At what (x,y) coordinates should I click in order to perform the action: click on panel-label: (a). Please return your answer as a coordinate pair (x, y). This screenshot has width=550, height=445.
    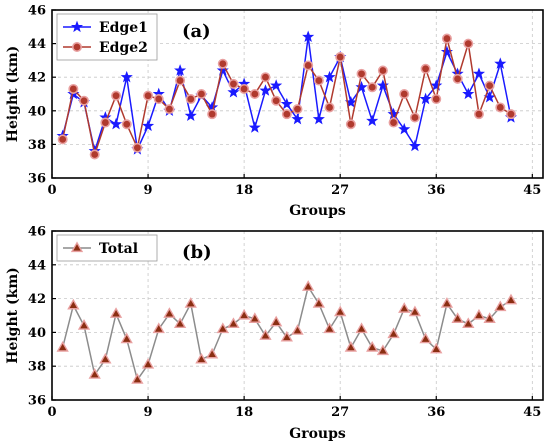
    Looking at the image, I should click on (196, 31).